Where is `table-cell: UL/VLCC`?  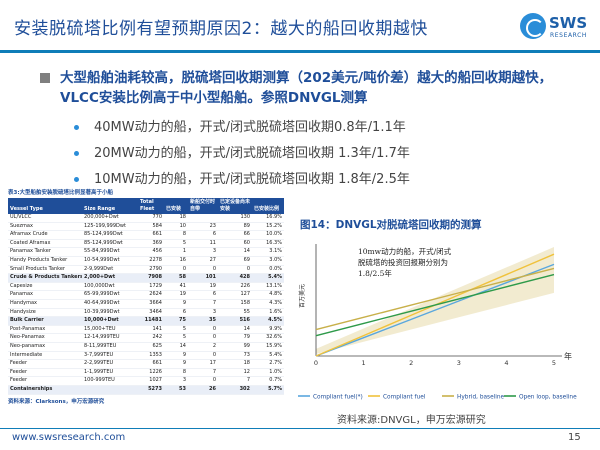
table-cell: UL/VLCC is located at coordinates (45, 218).